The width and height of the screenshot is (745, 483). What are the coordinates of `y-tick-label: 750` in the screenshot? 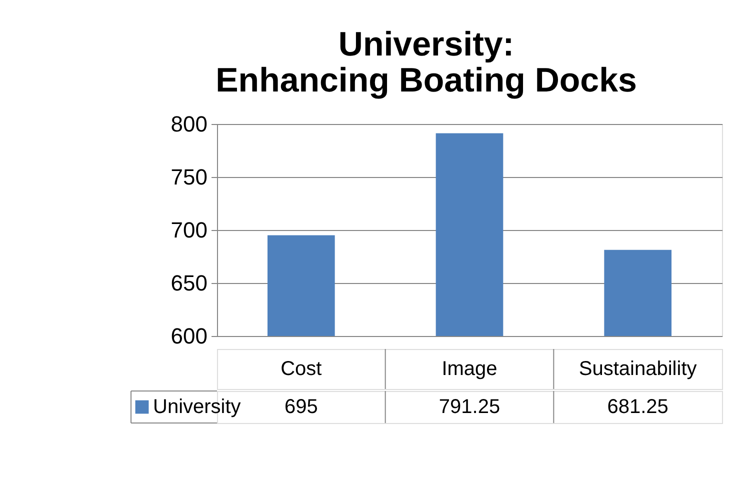 It's located at (189, 177).